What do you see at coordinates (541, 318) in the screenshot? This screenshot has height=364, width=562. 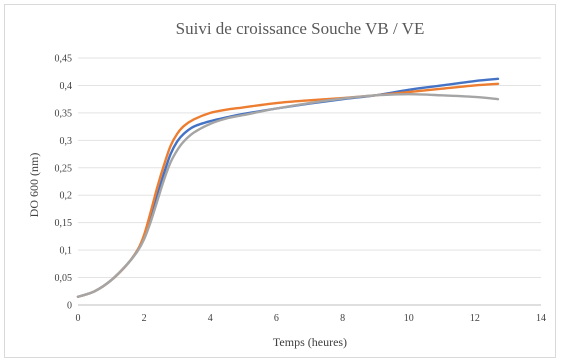 I see `x-tick-label: 14` at bounding box center [541, 318].